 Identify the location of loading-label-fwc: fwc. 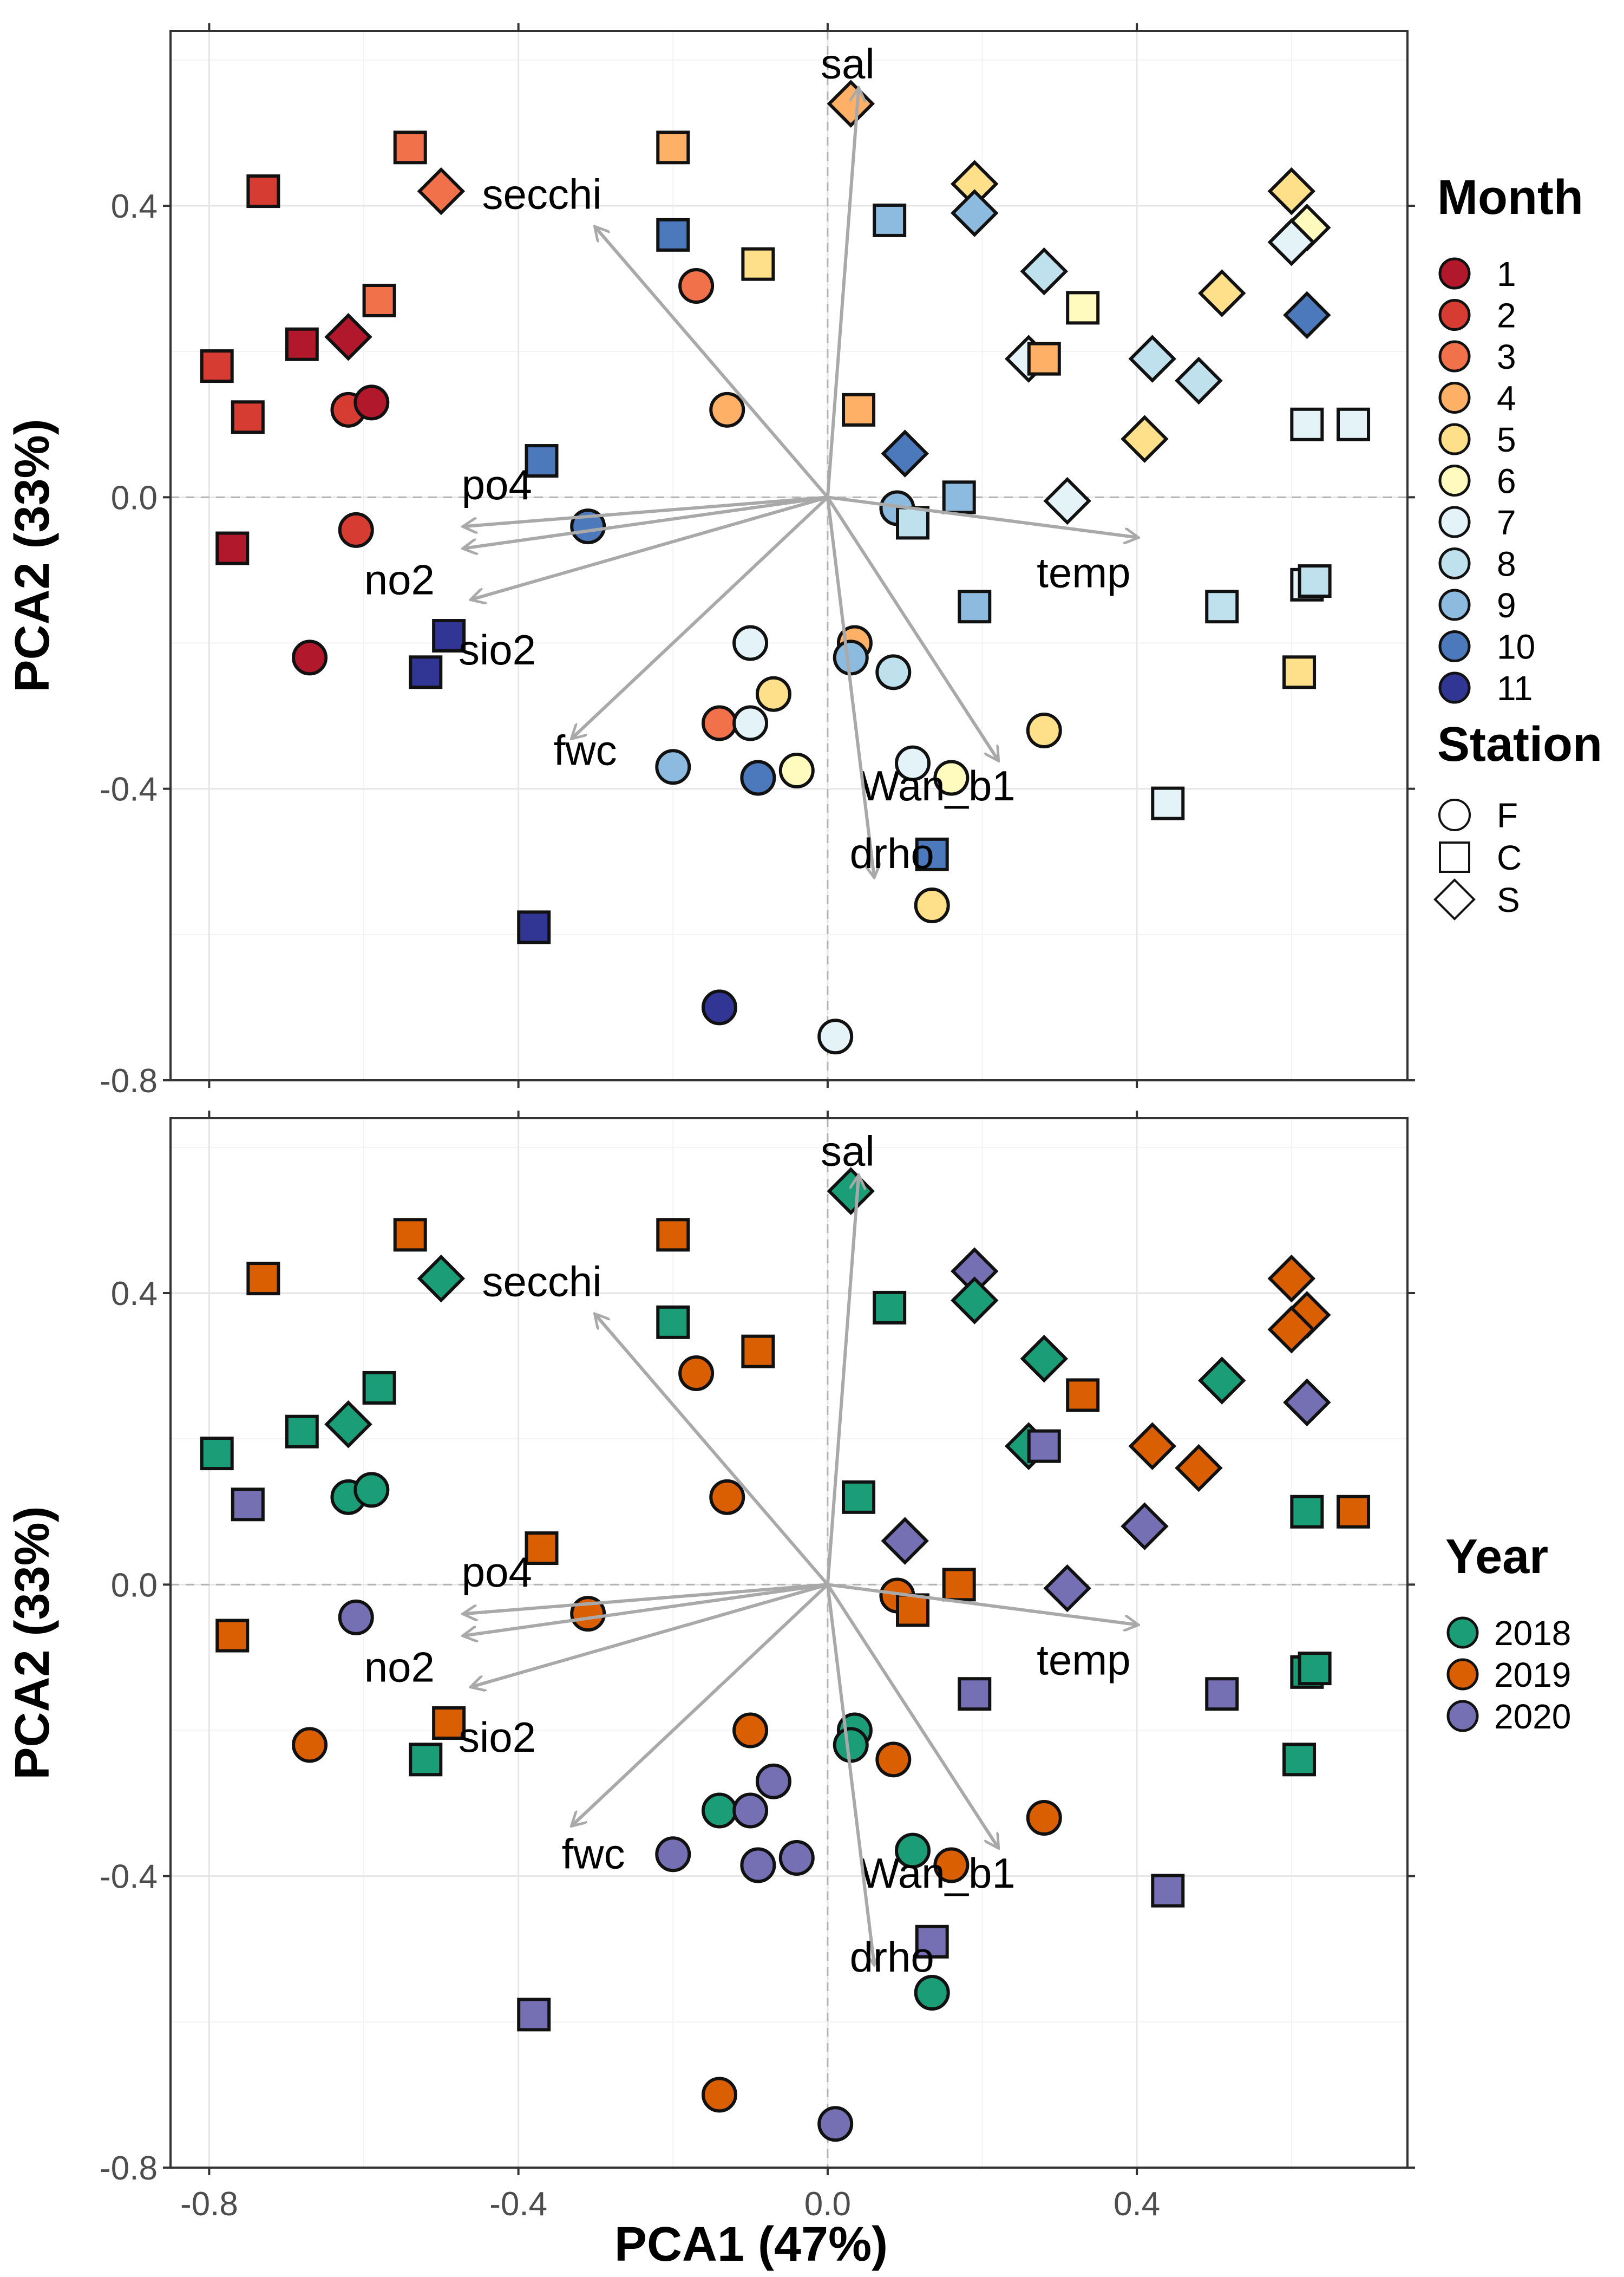
(585, 750).